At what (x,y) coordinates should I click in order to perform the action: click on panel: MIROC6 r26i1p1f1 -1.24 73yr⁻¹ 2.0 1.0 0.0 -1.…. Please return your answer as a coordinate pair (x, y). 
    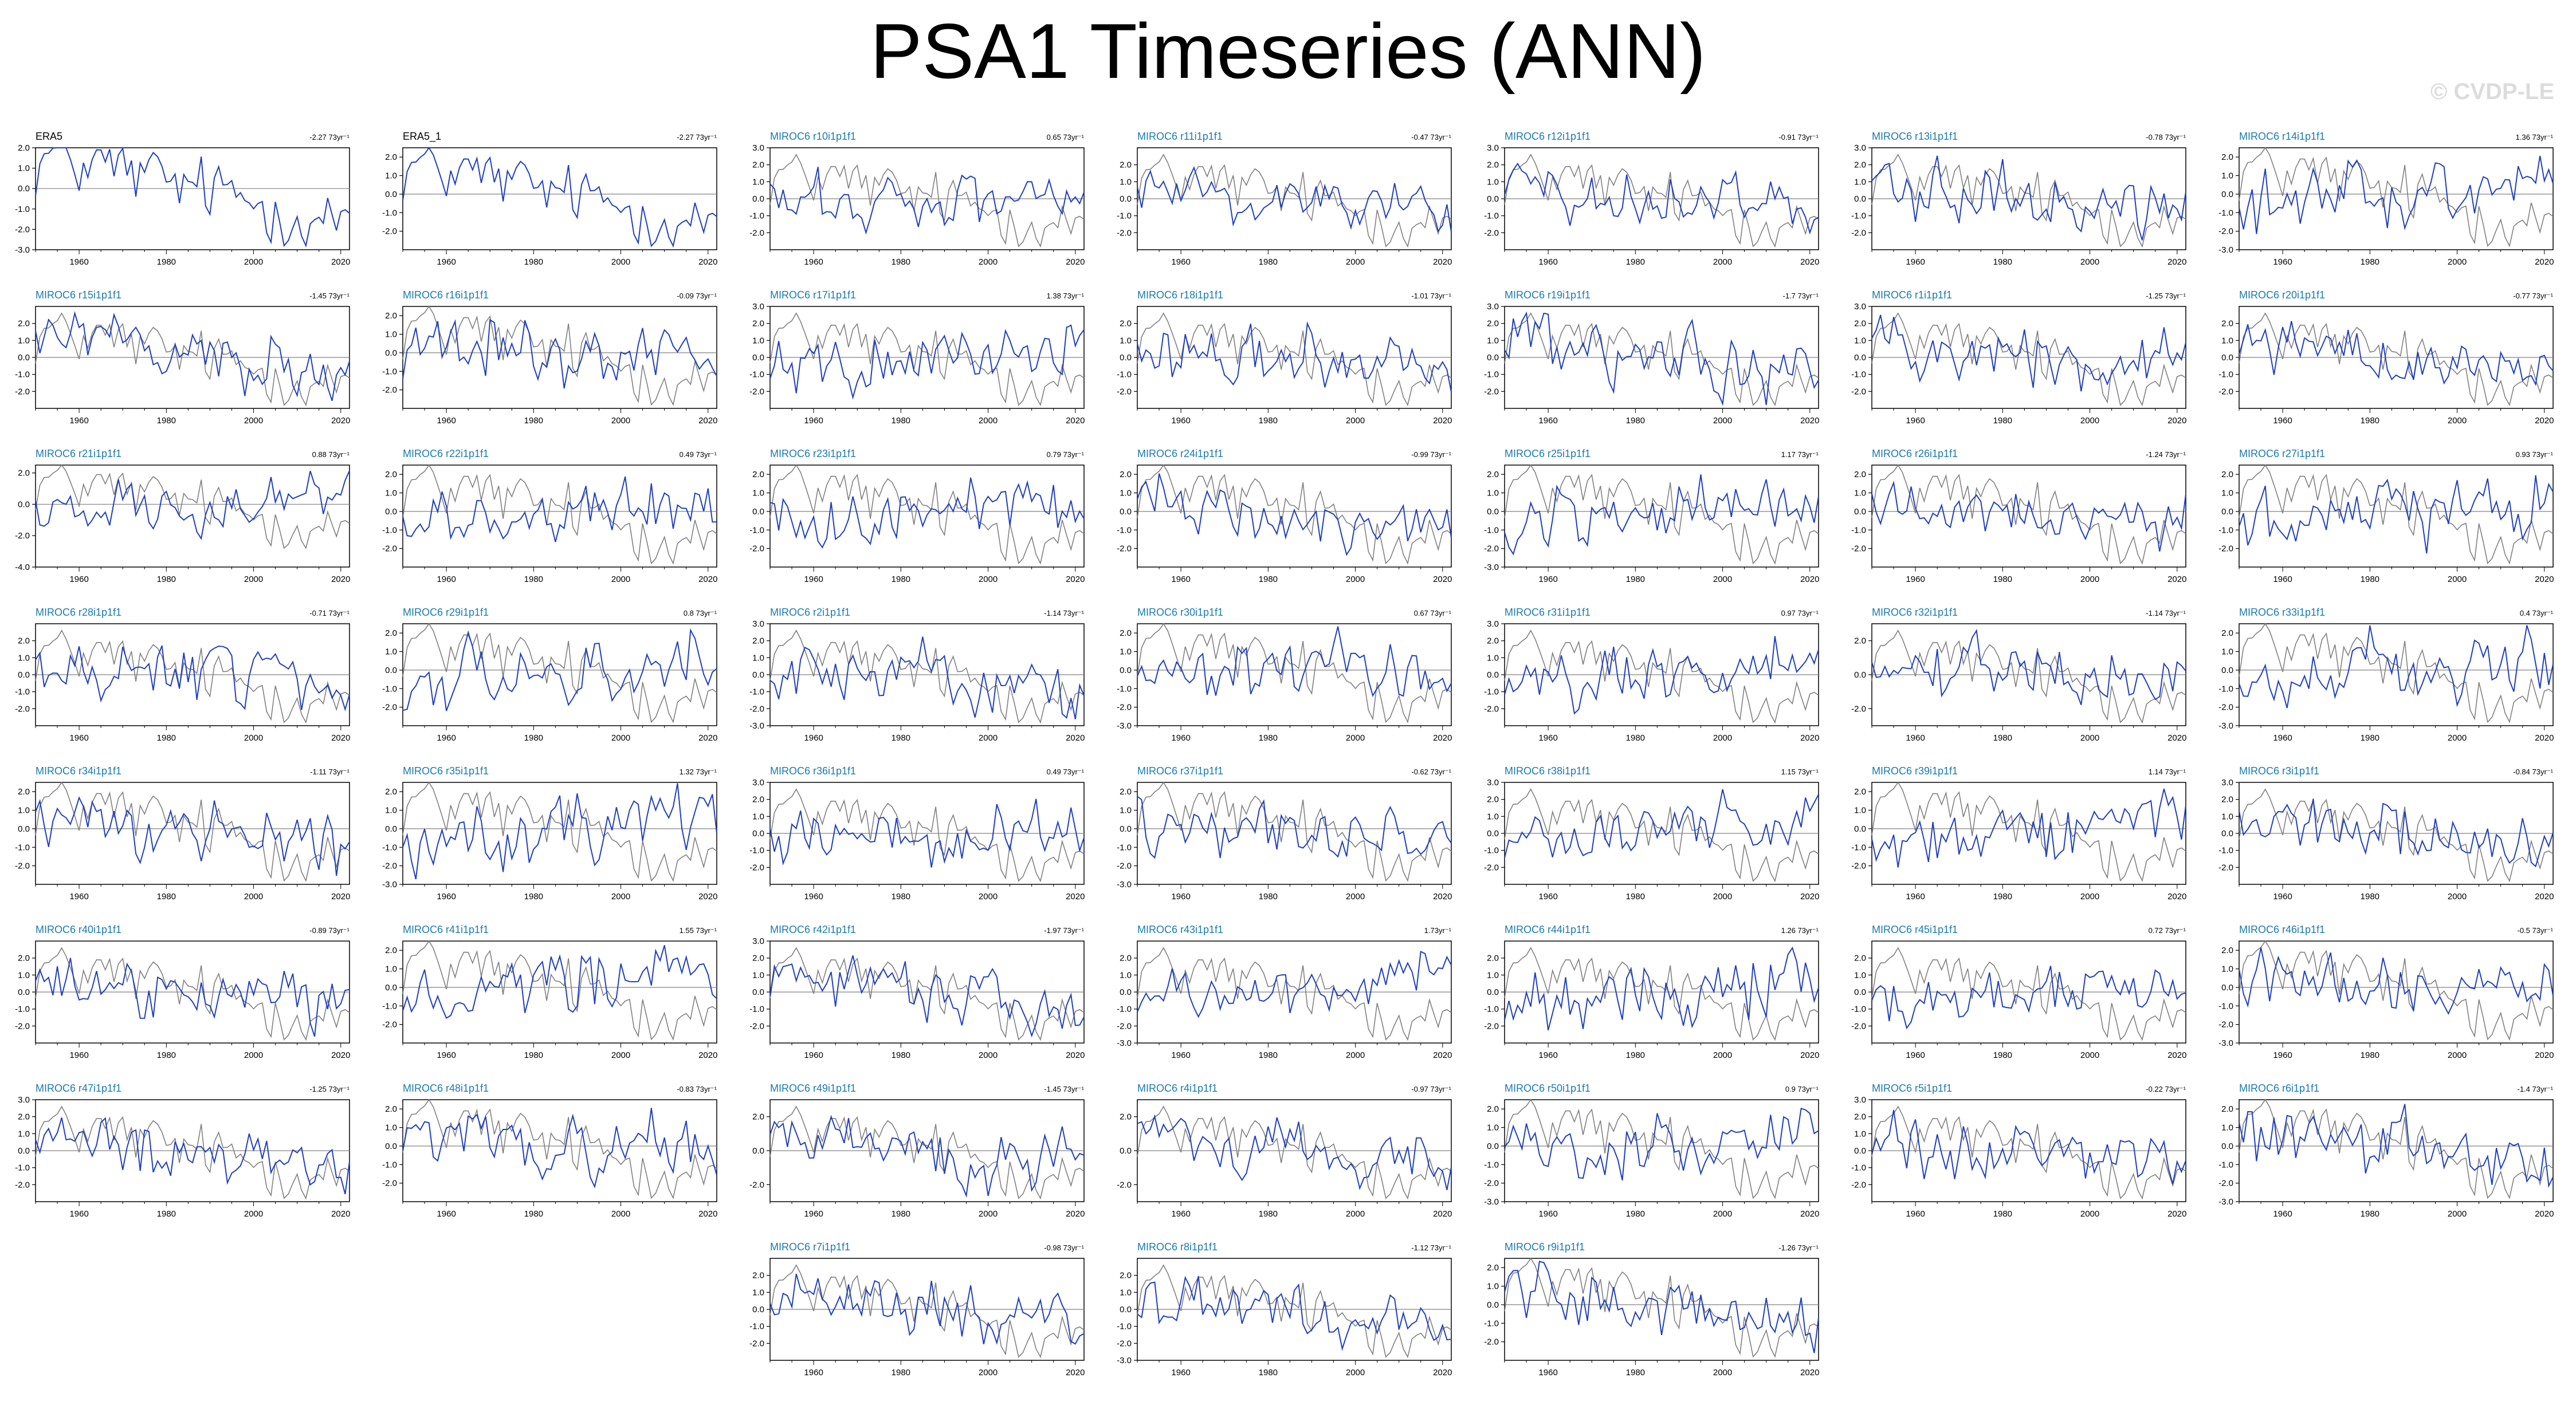
    Looking at the image, I should click on (2019, 516).